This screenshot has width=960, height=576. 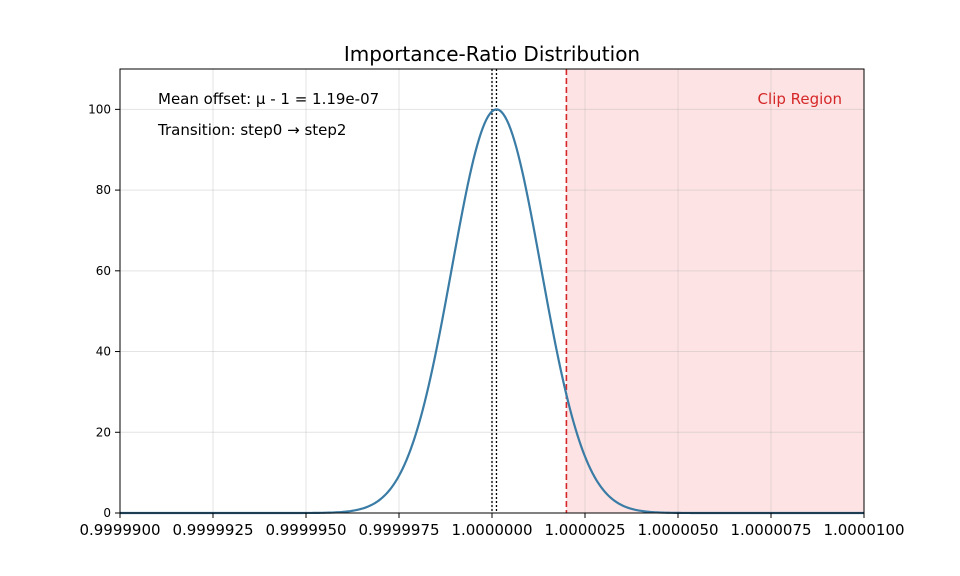 I want to click on clip-region-label: Clip Region, so click(x=800, y=99).